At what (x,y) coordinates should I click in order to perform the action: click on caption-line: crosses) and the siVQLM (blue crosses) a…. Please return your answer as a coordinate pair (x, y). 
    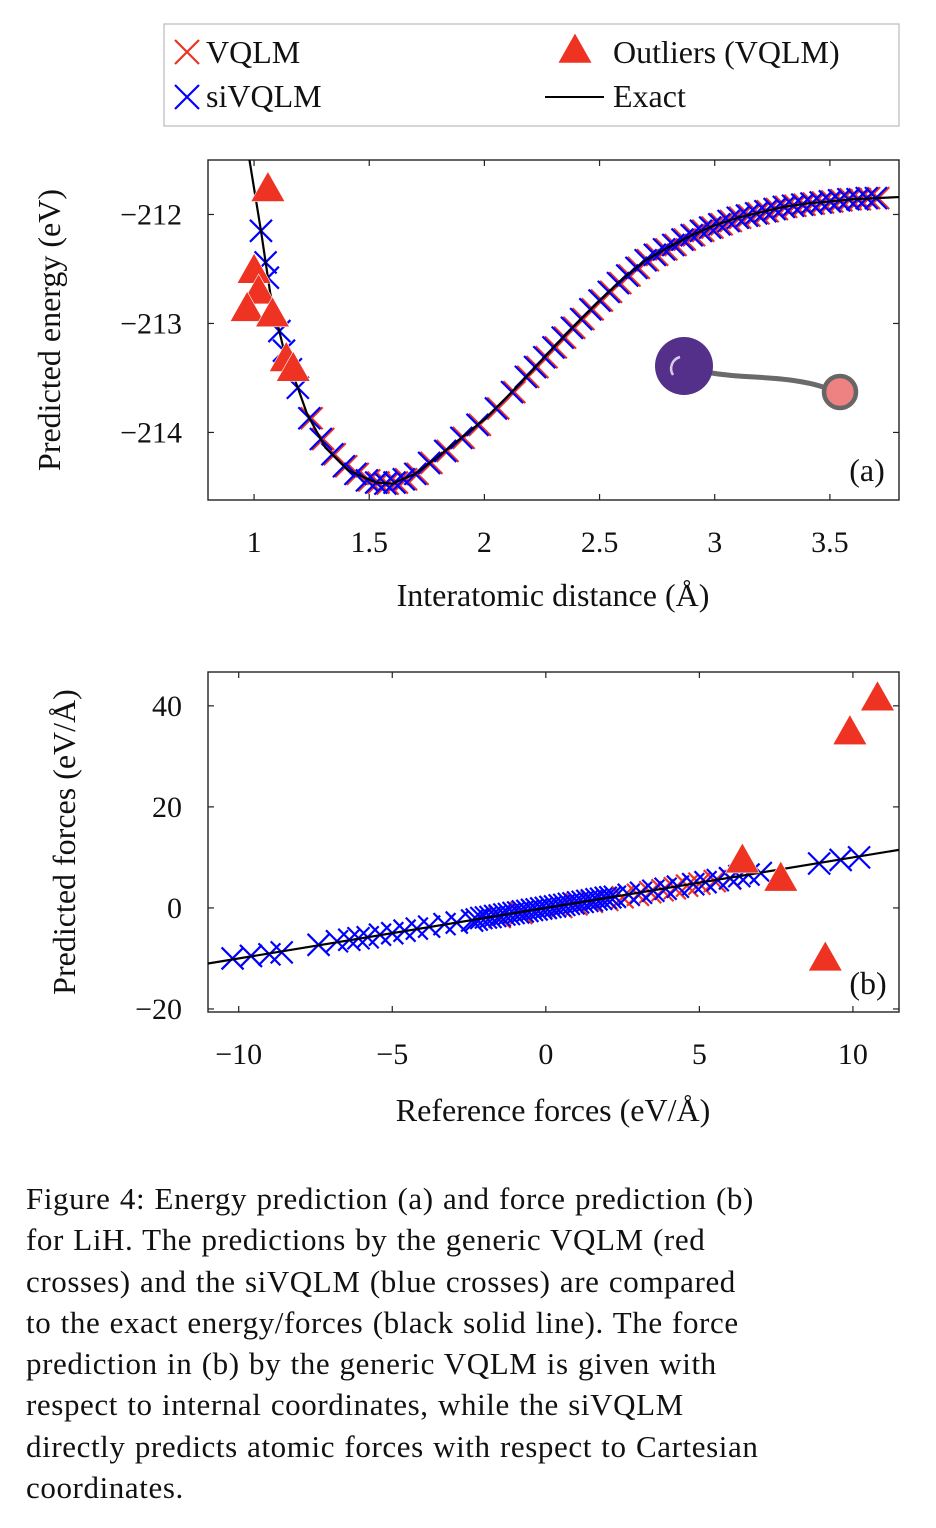
    Looking at the image, I should click on (381, 1281).